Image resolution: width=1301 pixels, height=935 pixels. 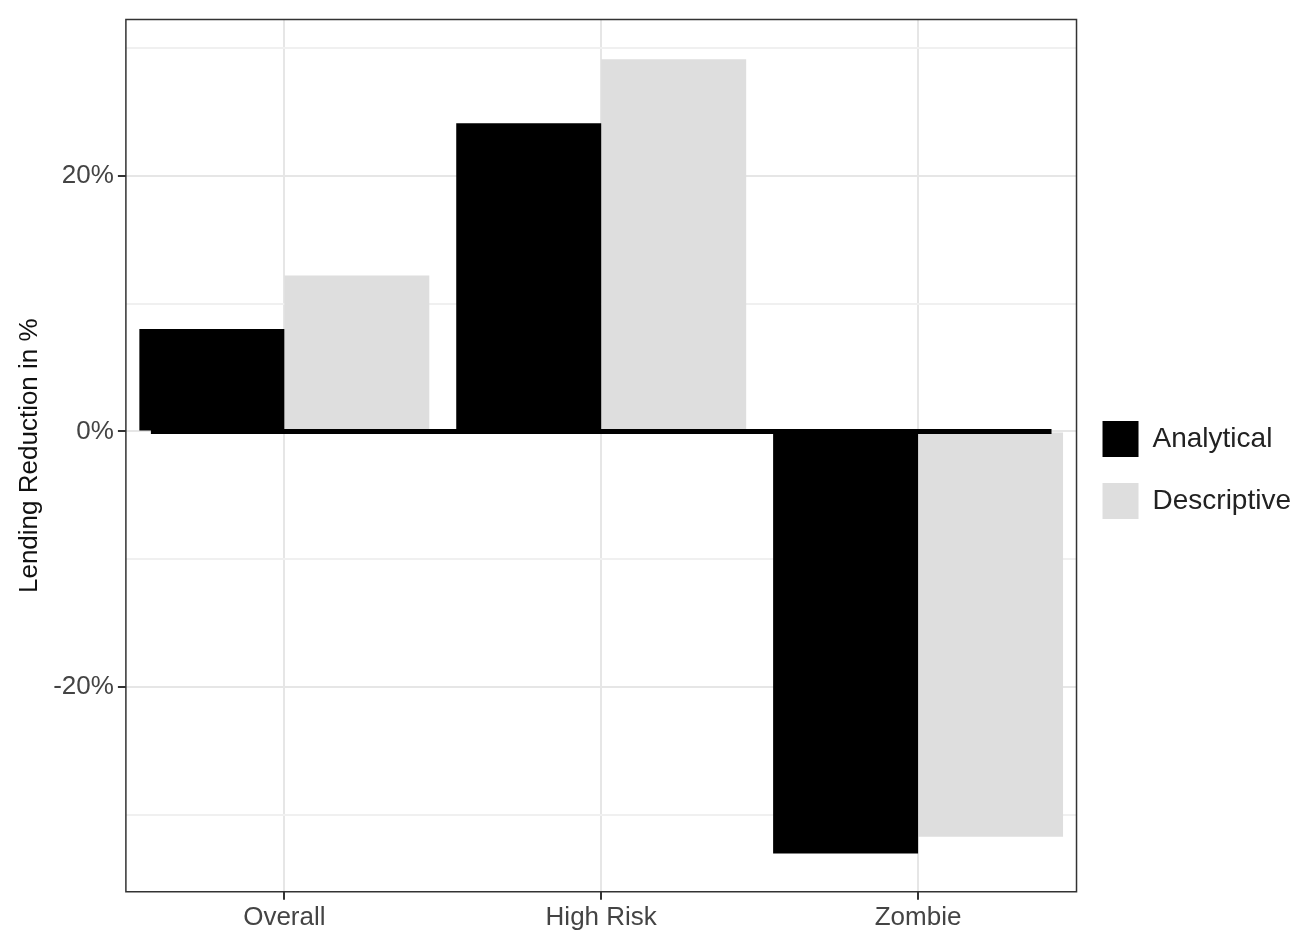 What do you see at coordinates (83, 685) in the screenshot?
I see `y-tick-label: -20%` at bounding box center [83, 685].